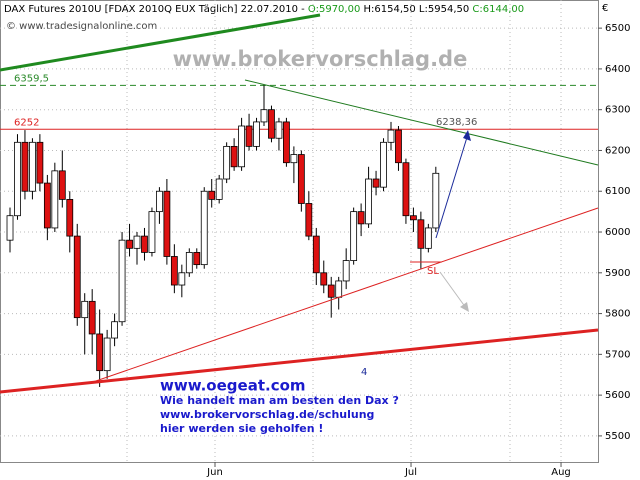 Image resolution: width=640 pixels, height=480 pixels. I want to click on title-part: C:6144,00, so click(498, 9).